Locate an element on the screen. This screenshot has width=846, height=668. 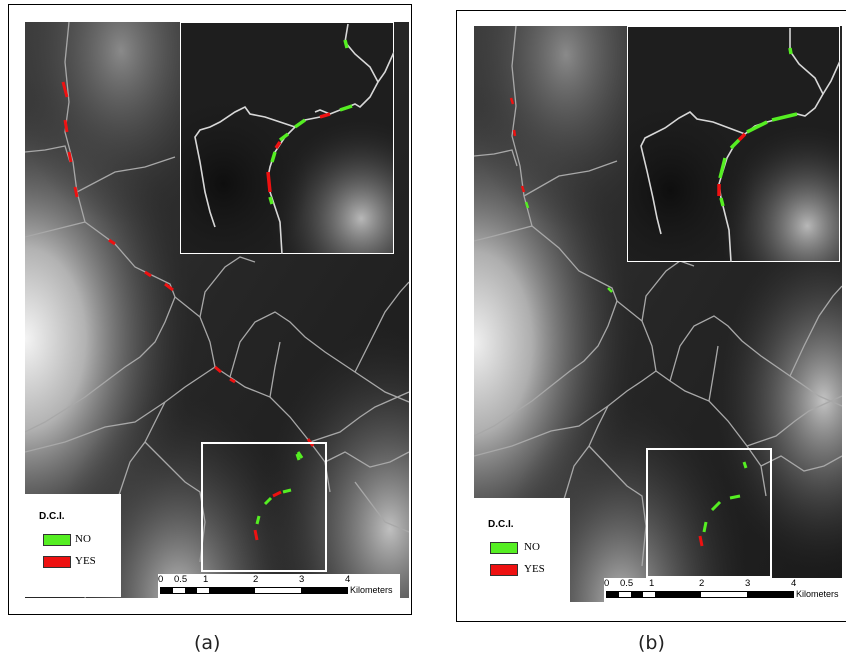
panel-a-legend: D.C.I. NO YES is located at coordinates (73, 545).